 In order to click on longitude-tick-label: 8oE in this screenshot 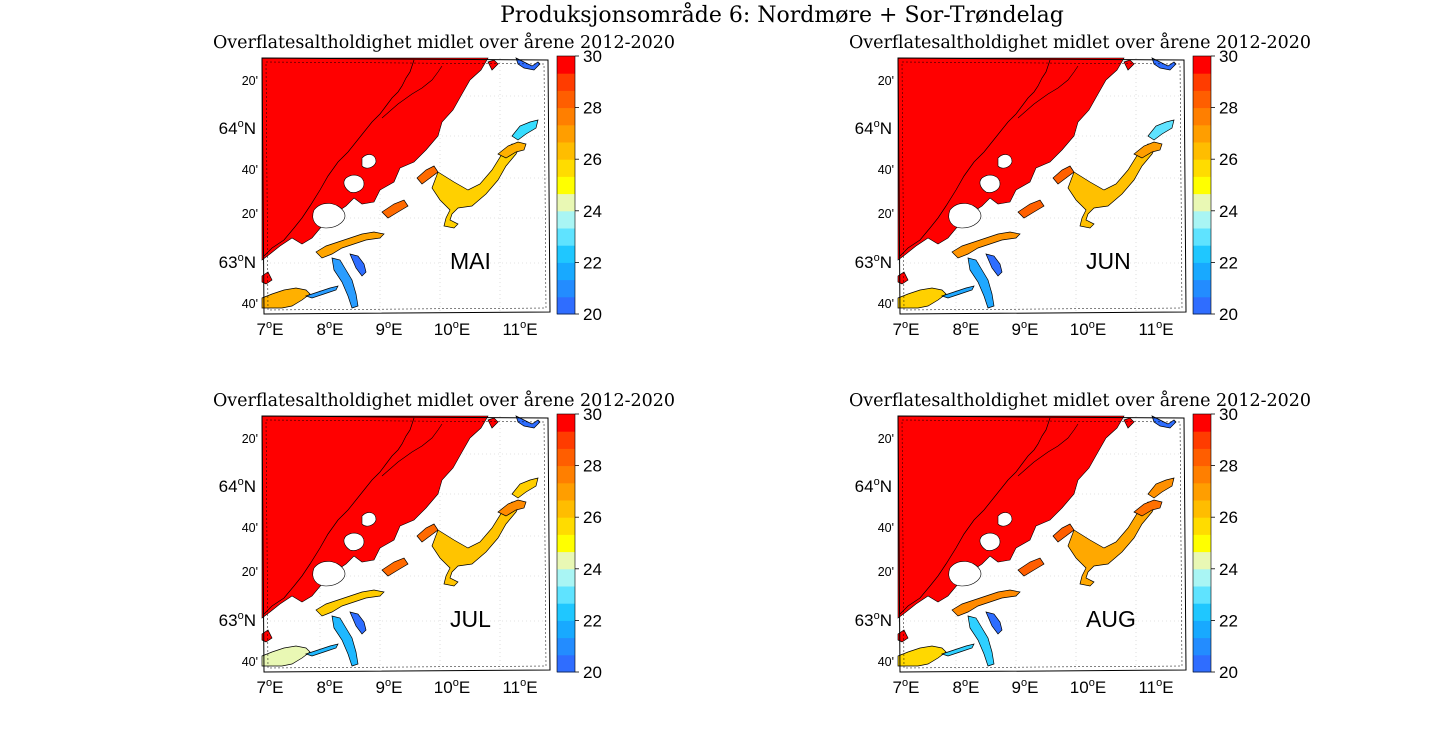, I will do `click(966, 687)`.